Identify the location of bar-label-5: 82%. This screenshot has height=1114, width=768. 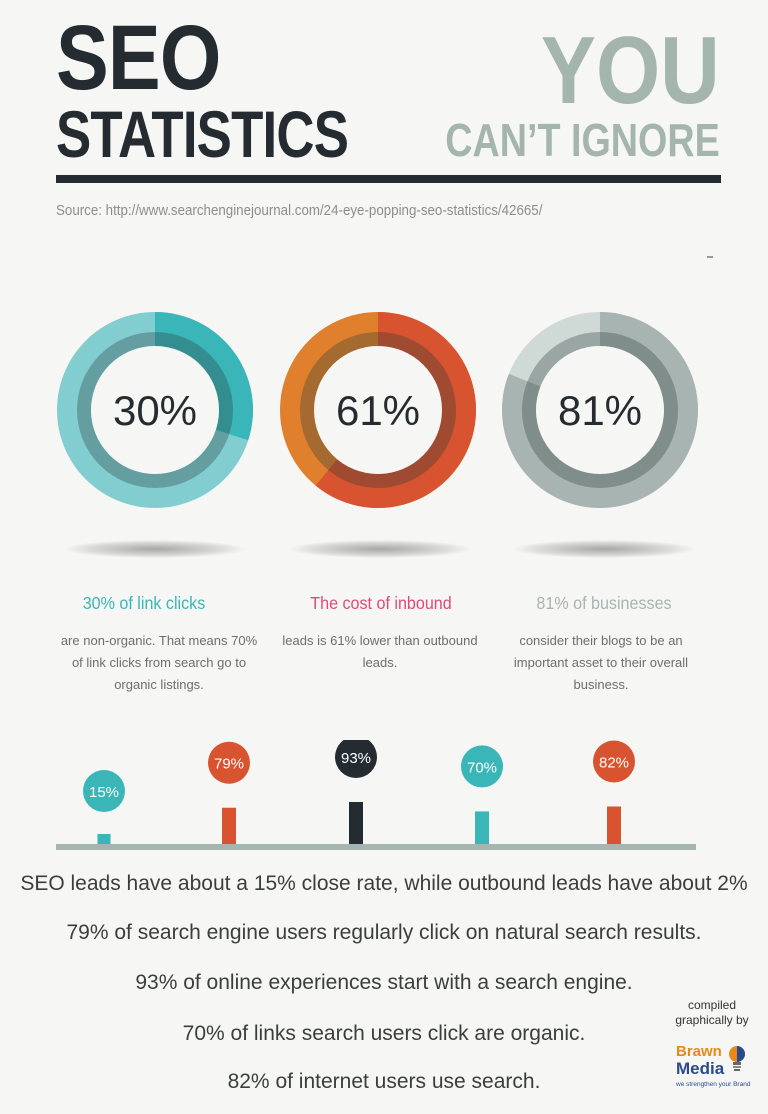
(614, 763).